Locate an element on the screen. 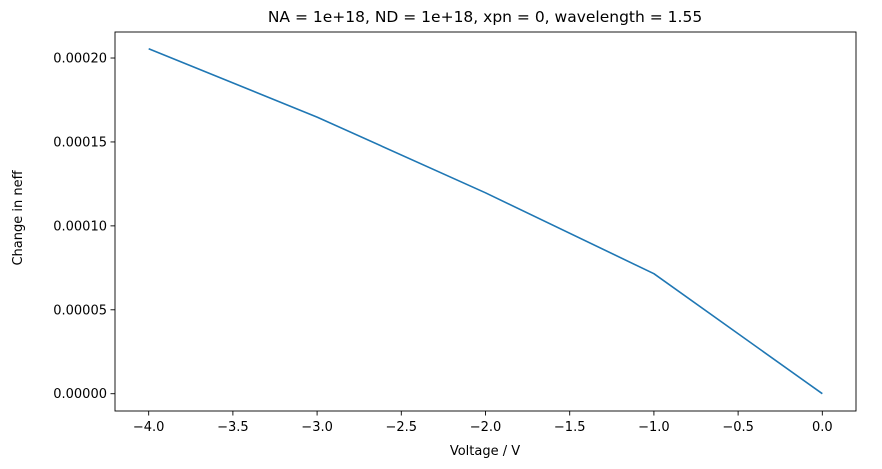 The width and height of the screenshot is (882, 469). x-axis: −4.0 −3.5 −3.0 −2.5 −2.0 −1.5 −1.0 −0.5 0.0 is located at coordinates (483, 423).